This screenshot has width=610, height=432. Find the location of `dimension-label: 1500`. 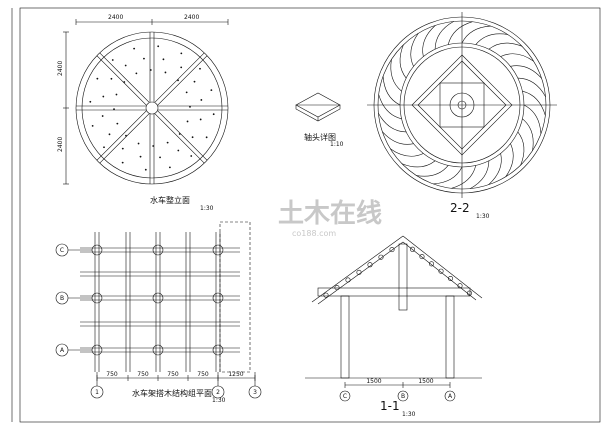

dimension-label: 1500 is located at coordinates (425, 381).